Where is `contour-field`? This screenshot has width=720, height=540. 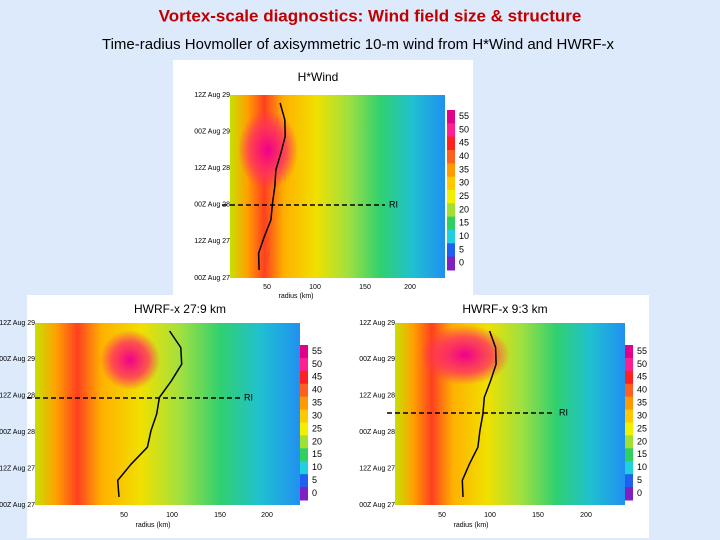
contour-field is located at coordinates (167, 414).